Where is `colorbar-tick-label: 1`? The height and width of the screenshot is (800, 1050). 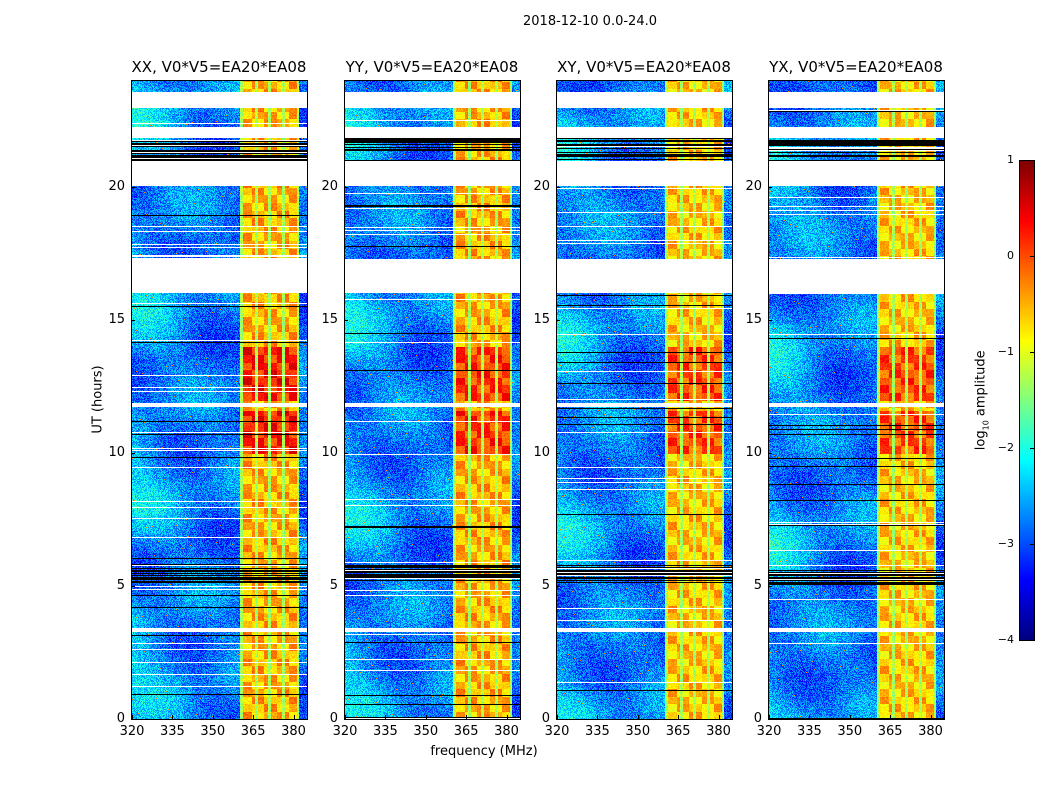
colorbar-tick-label: 1 is located at coordinates (1010, 159).